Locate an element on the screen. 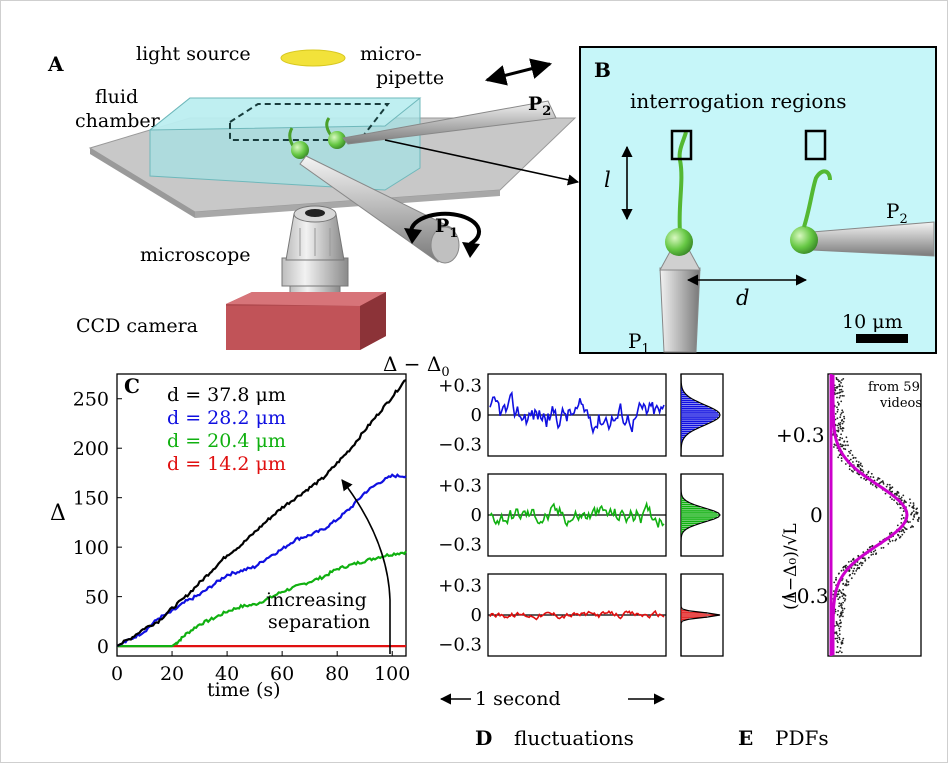 The width and height of the screenshot is (948, 763). panel-e-tick-mid: 0 is located at coordinates (816, 515).